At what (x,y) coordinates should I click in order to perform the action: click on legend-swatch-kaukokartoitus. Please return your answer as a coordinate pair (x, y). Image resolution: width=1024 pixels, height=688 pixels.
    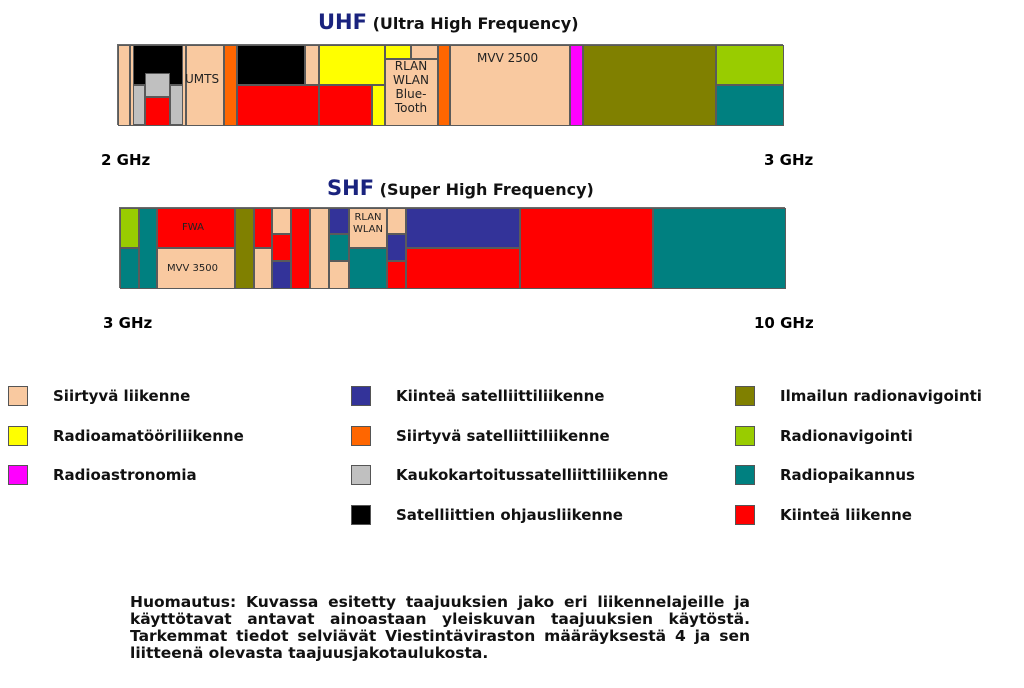
    Looking at the image, I should click on (361, 475).